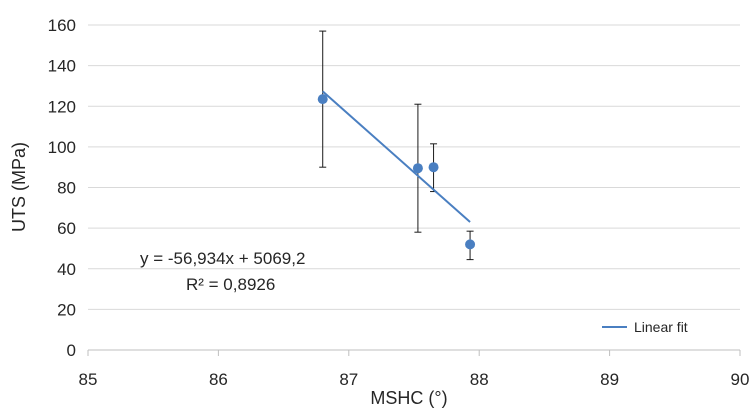 Image resolution: width=756 pixels, height=408 pixels. I want to click on x-tick-label: 89, so click(609, 379).